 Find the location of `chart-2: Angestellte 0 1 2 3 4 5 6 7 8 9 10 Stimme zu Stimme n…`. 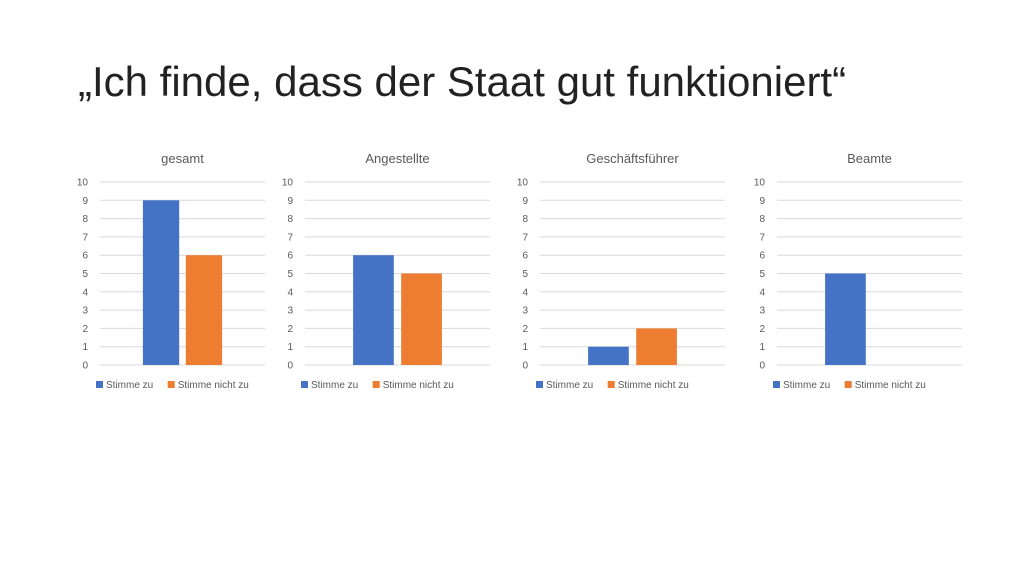

chart-2: Angestellte 0 1 2 3 4 5 6 7 8 9 10 Stimme zu Stimme n… is located at coordinates (386, 271).